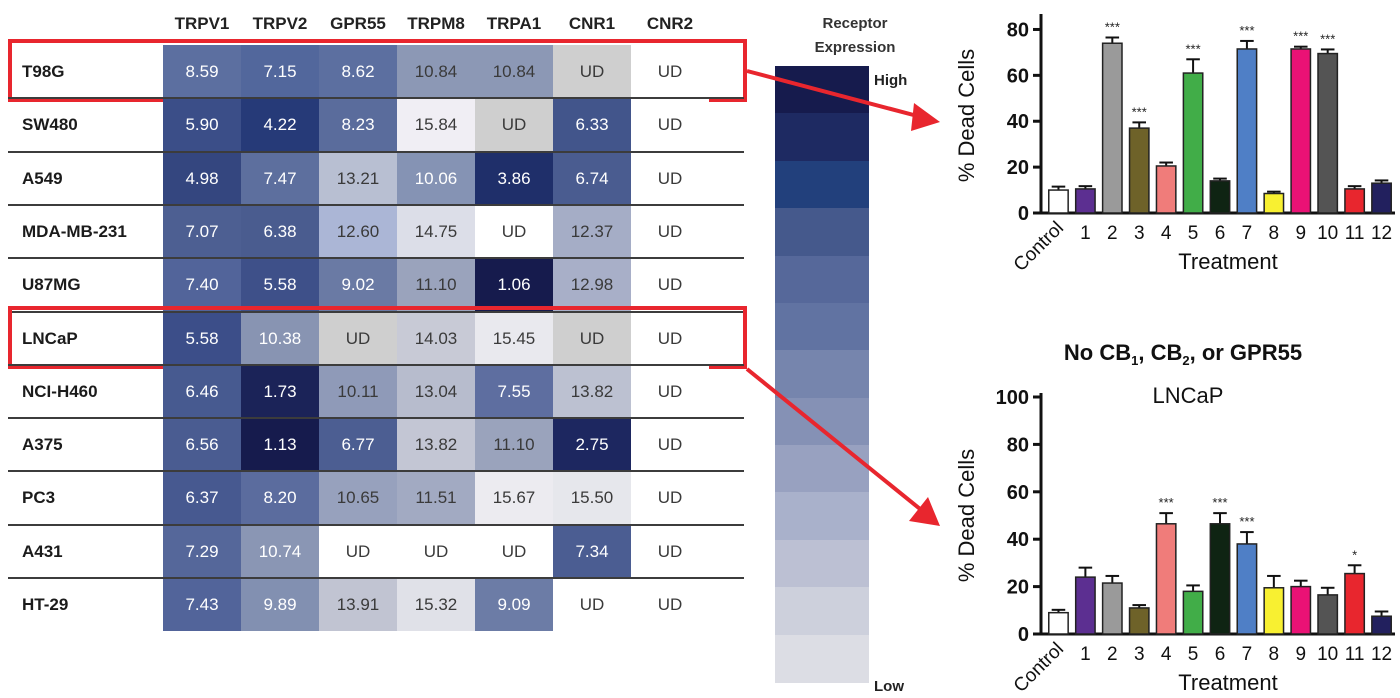 The image size is (1400, 698). Describe the element at coordinates (1018, 122) in the screenshot. I see `y-tick-label: 40` at that location.